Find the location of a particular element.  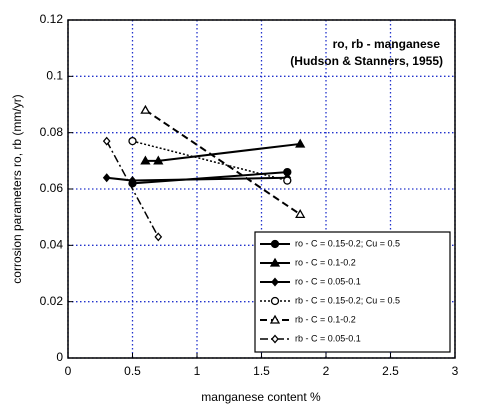

y-tick-label: 0.06 is located at coordinates (52, 188).